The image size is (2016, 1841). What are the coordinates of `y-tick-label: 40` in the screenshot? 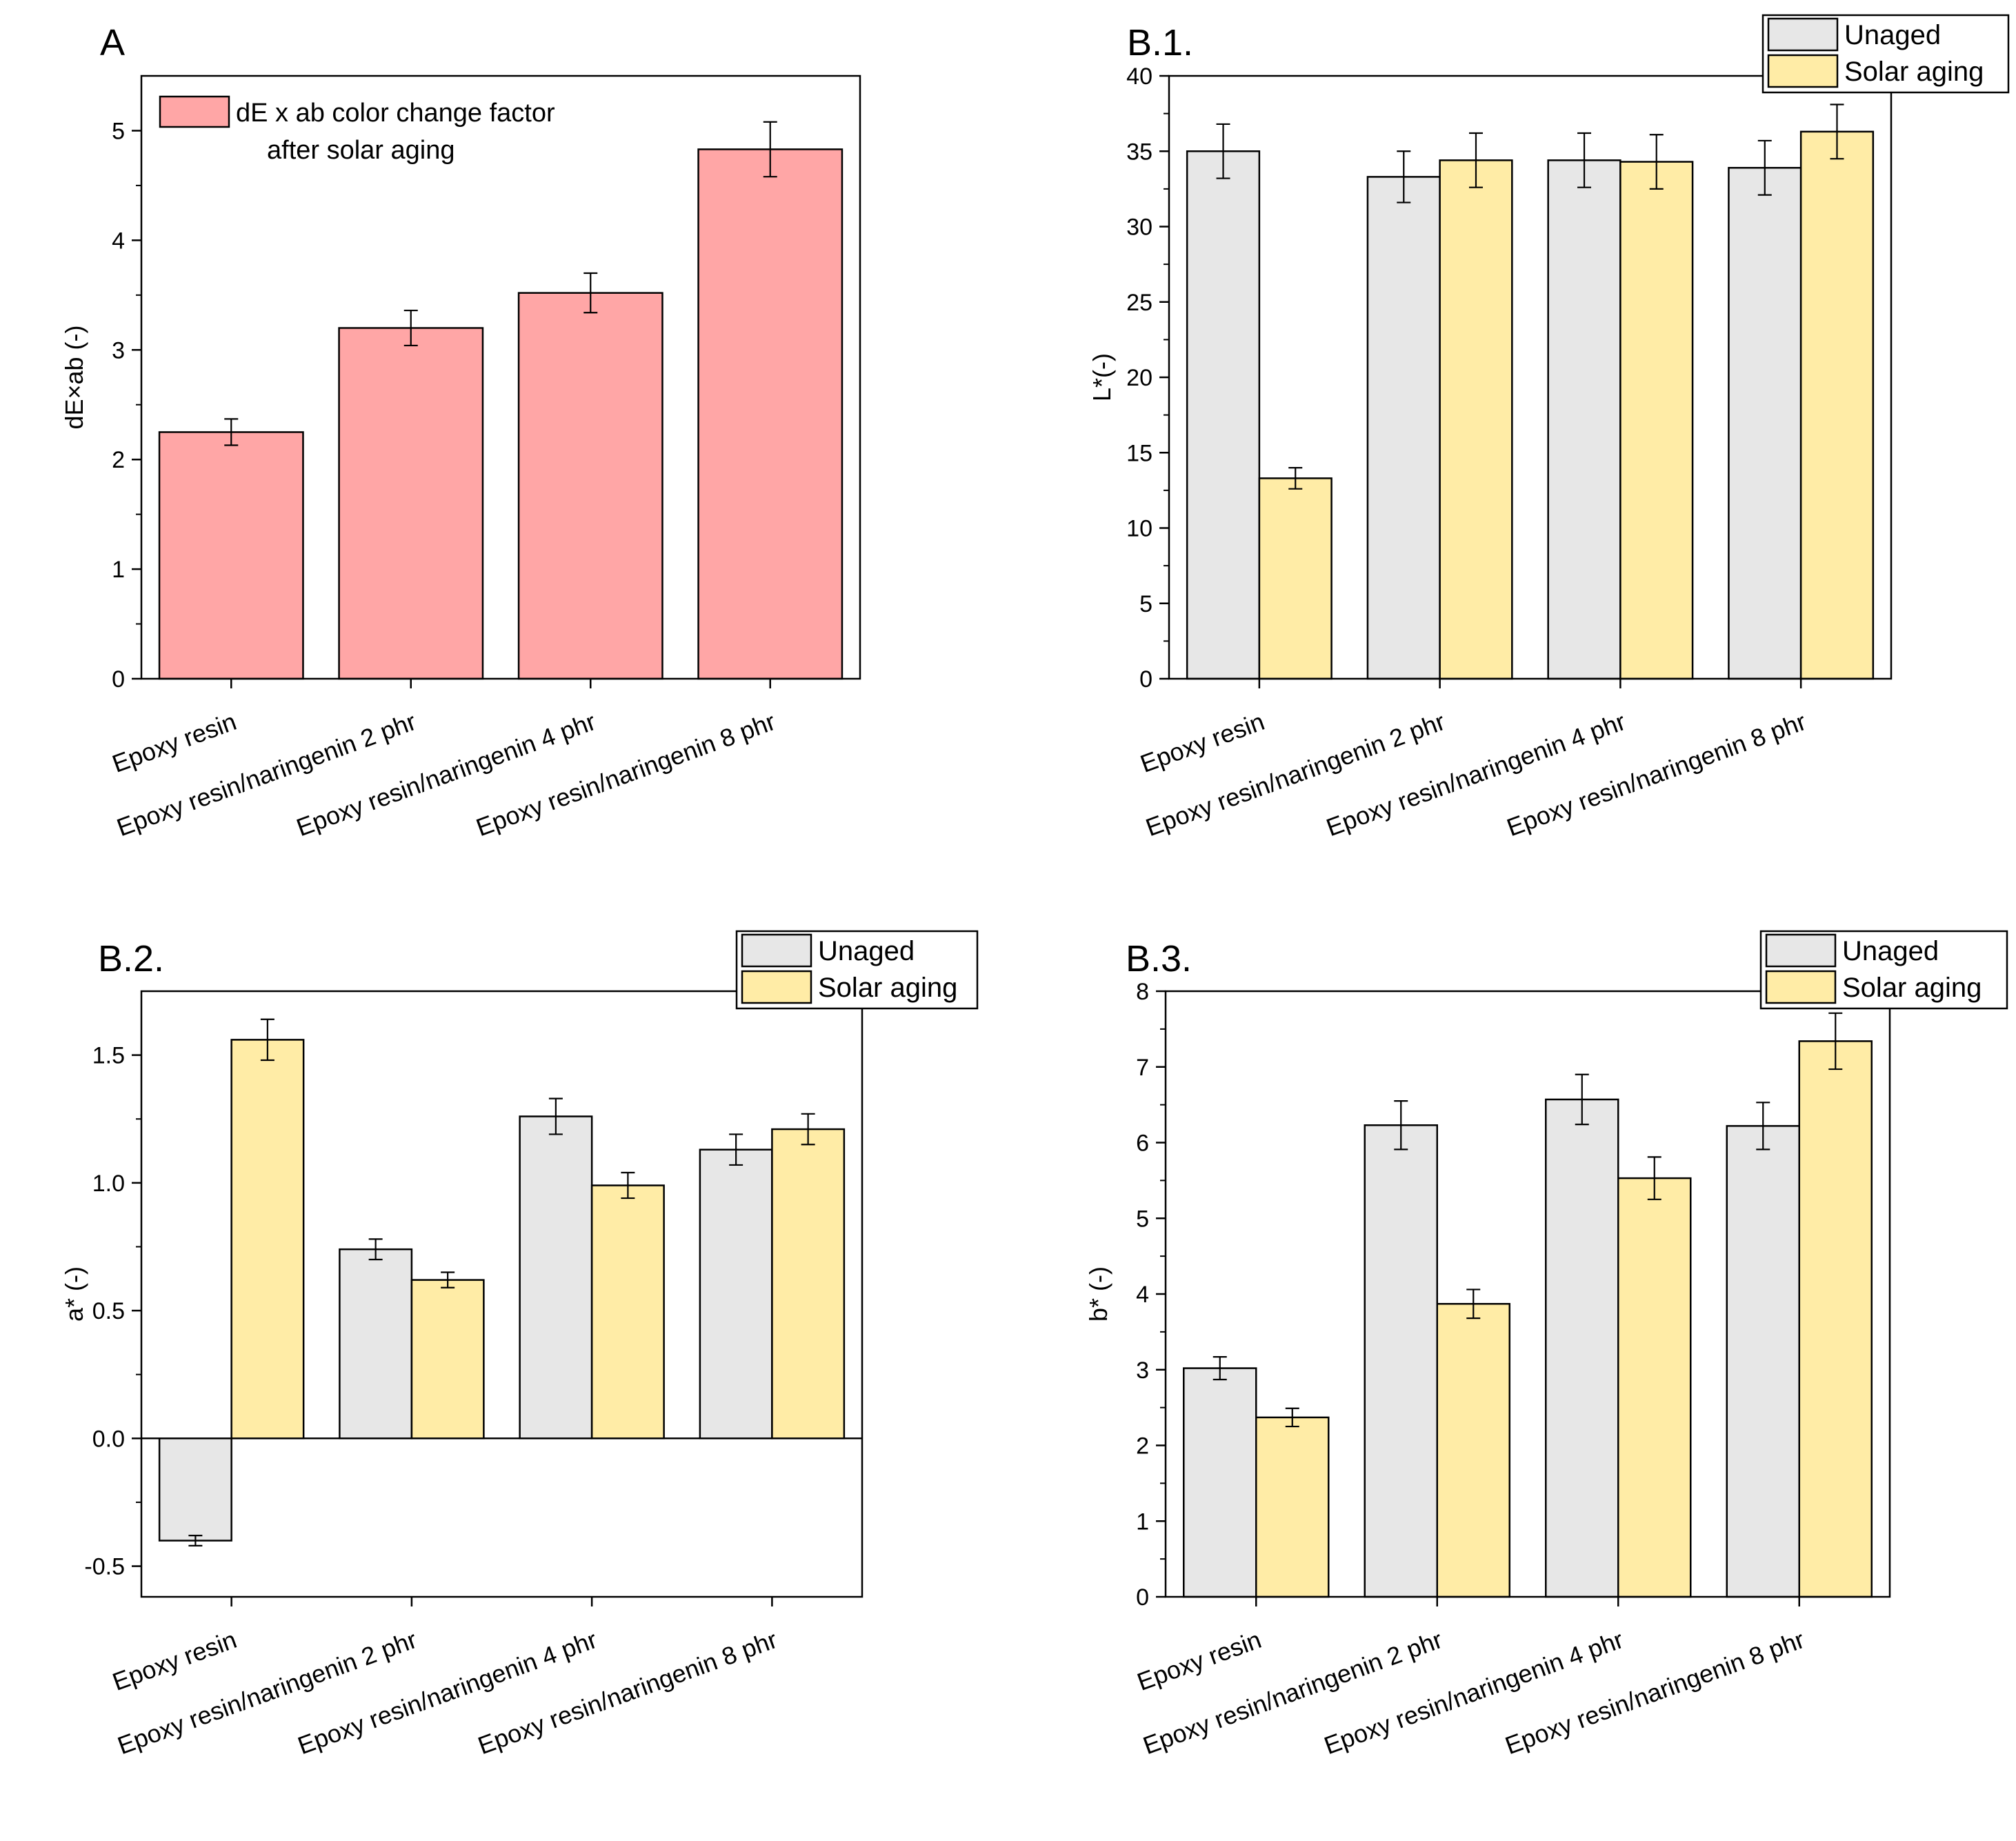 It's located at (1139, 76).